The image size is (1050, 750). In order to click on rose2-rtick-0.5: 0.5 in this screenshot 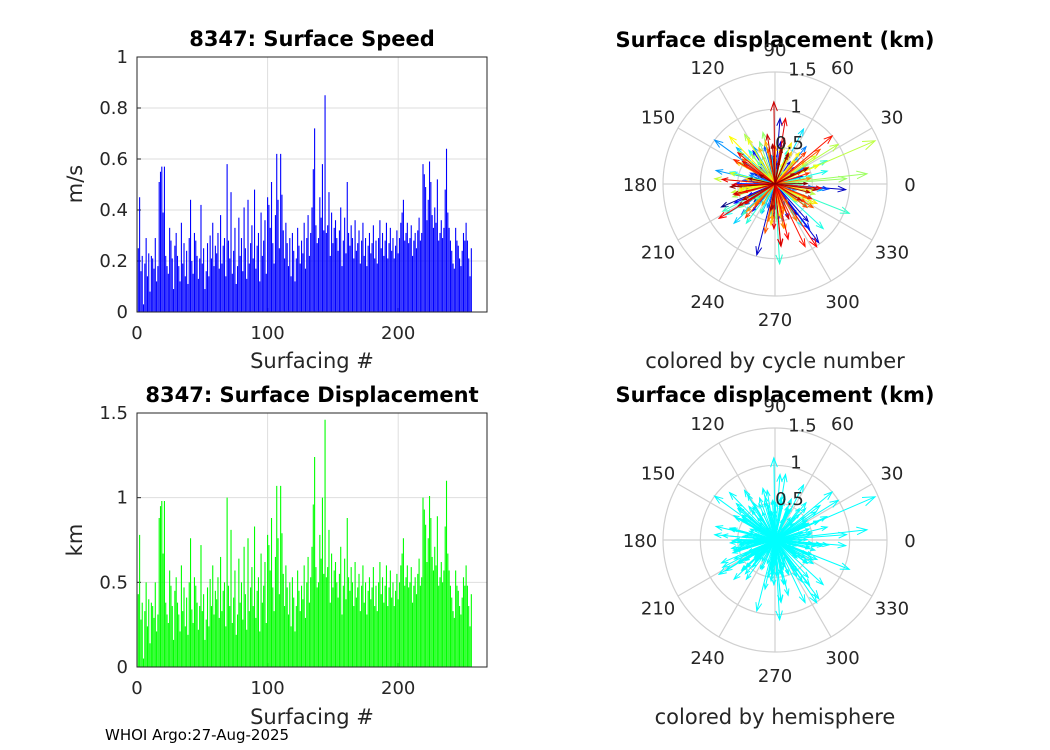, I will do `click(789, 499)`.